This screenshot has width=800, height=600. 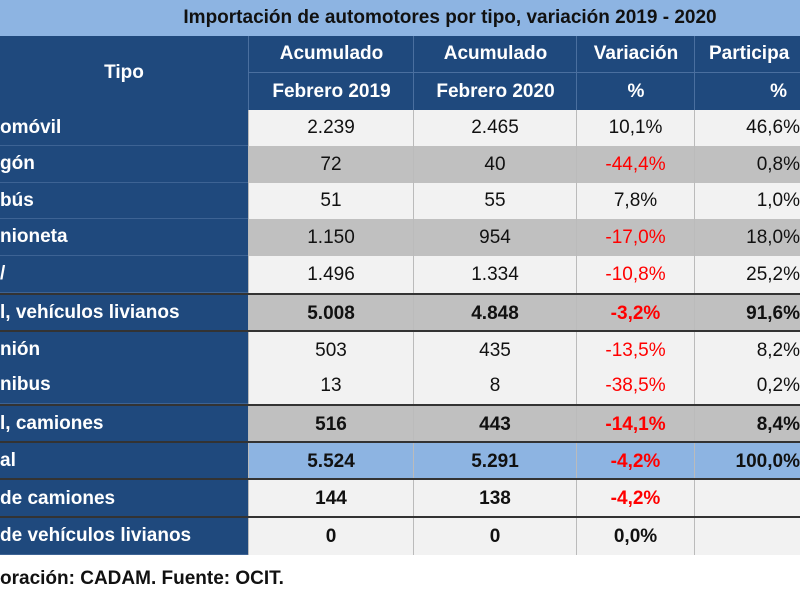 I want to click on row-label: bús, so click(x=124, y=201).